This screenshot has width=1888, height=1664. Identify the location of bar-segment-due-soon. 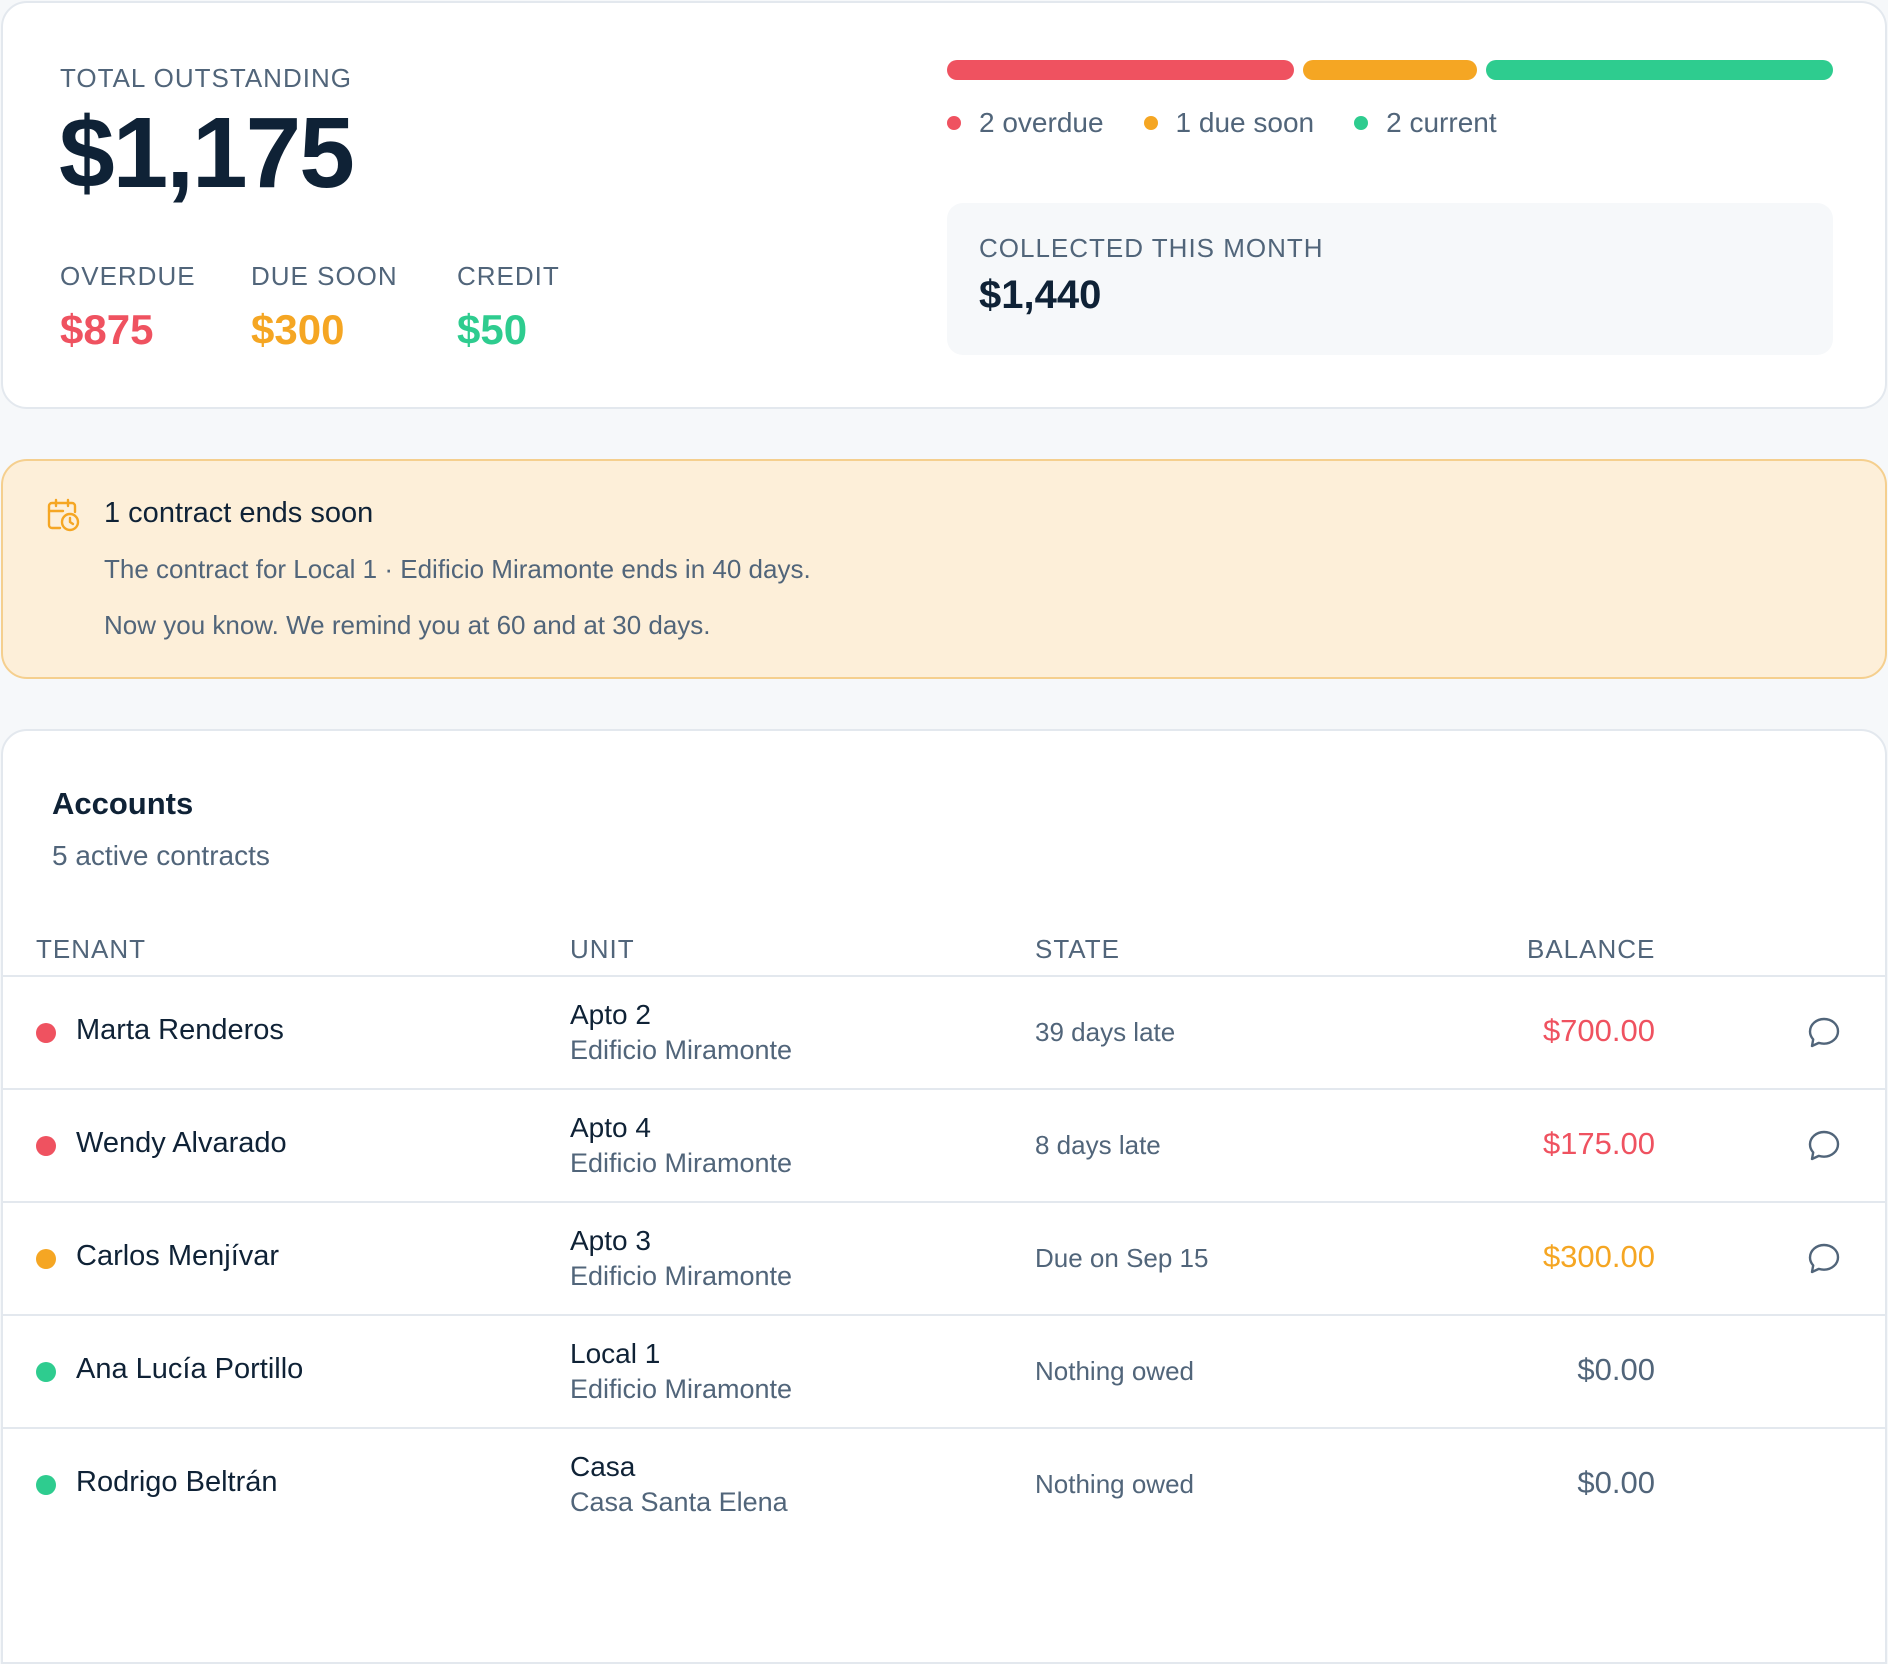
(1390, 70).